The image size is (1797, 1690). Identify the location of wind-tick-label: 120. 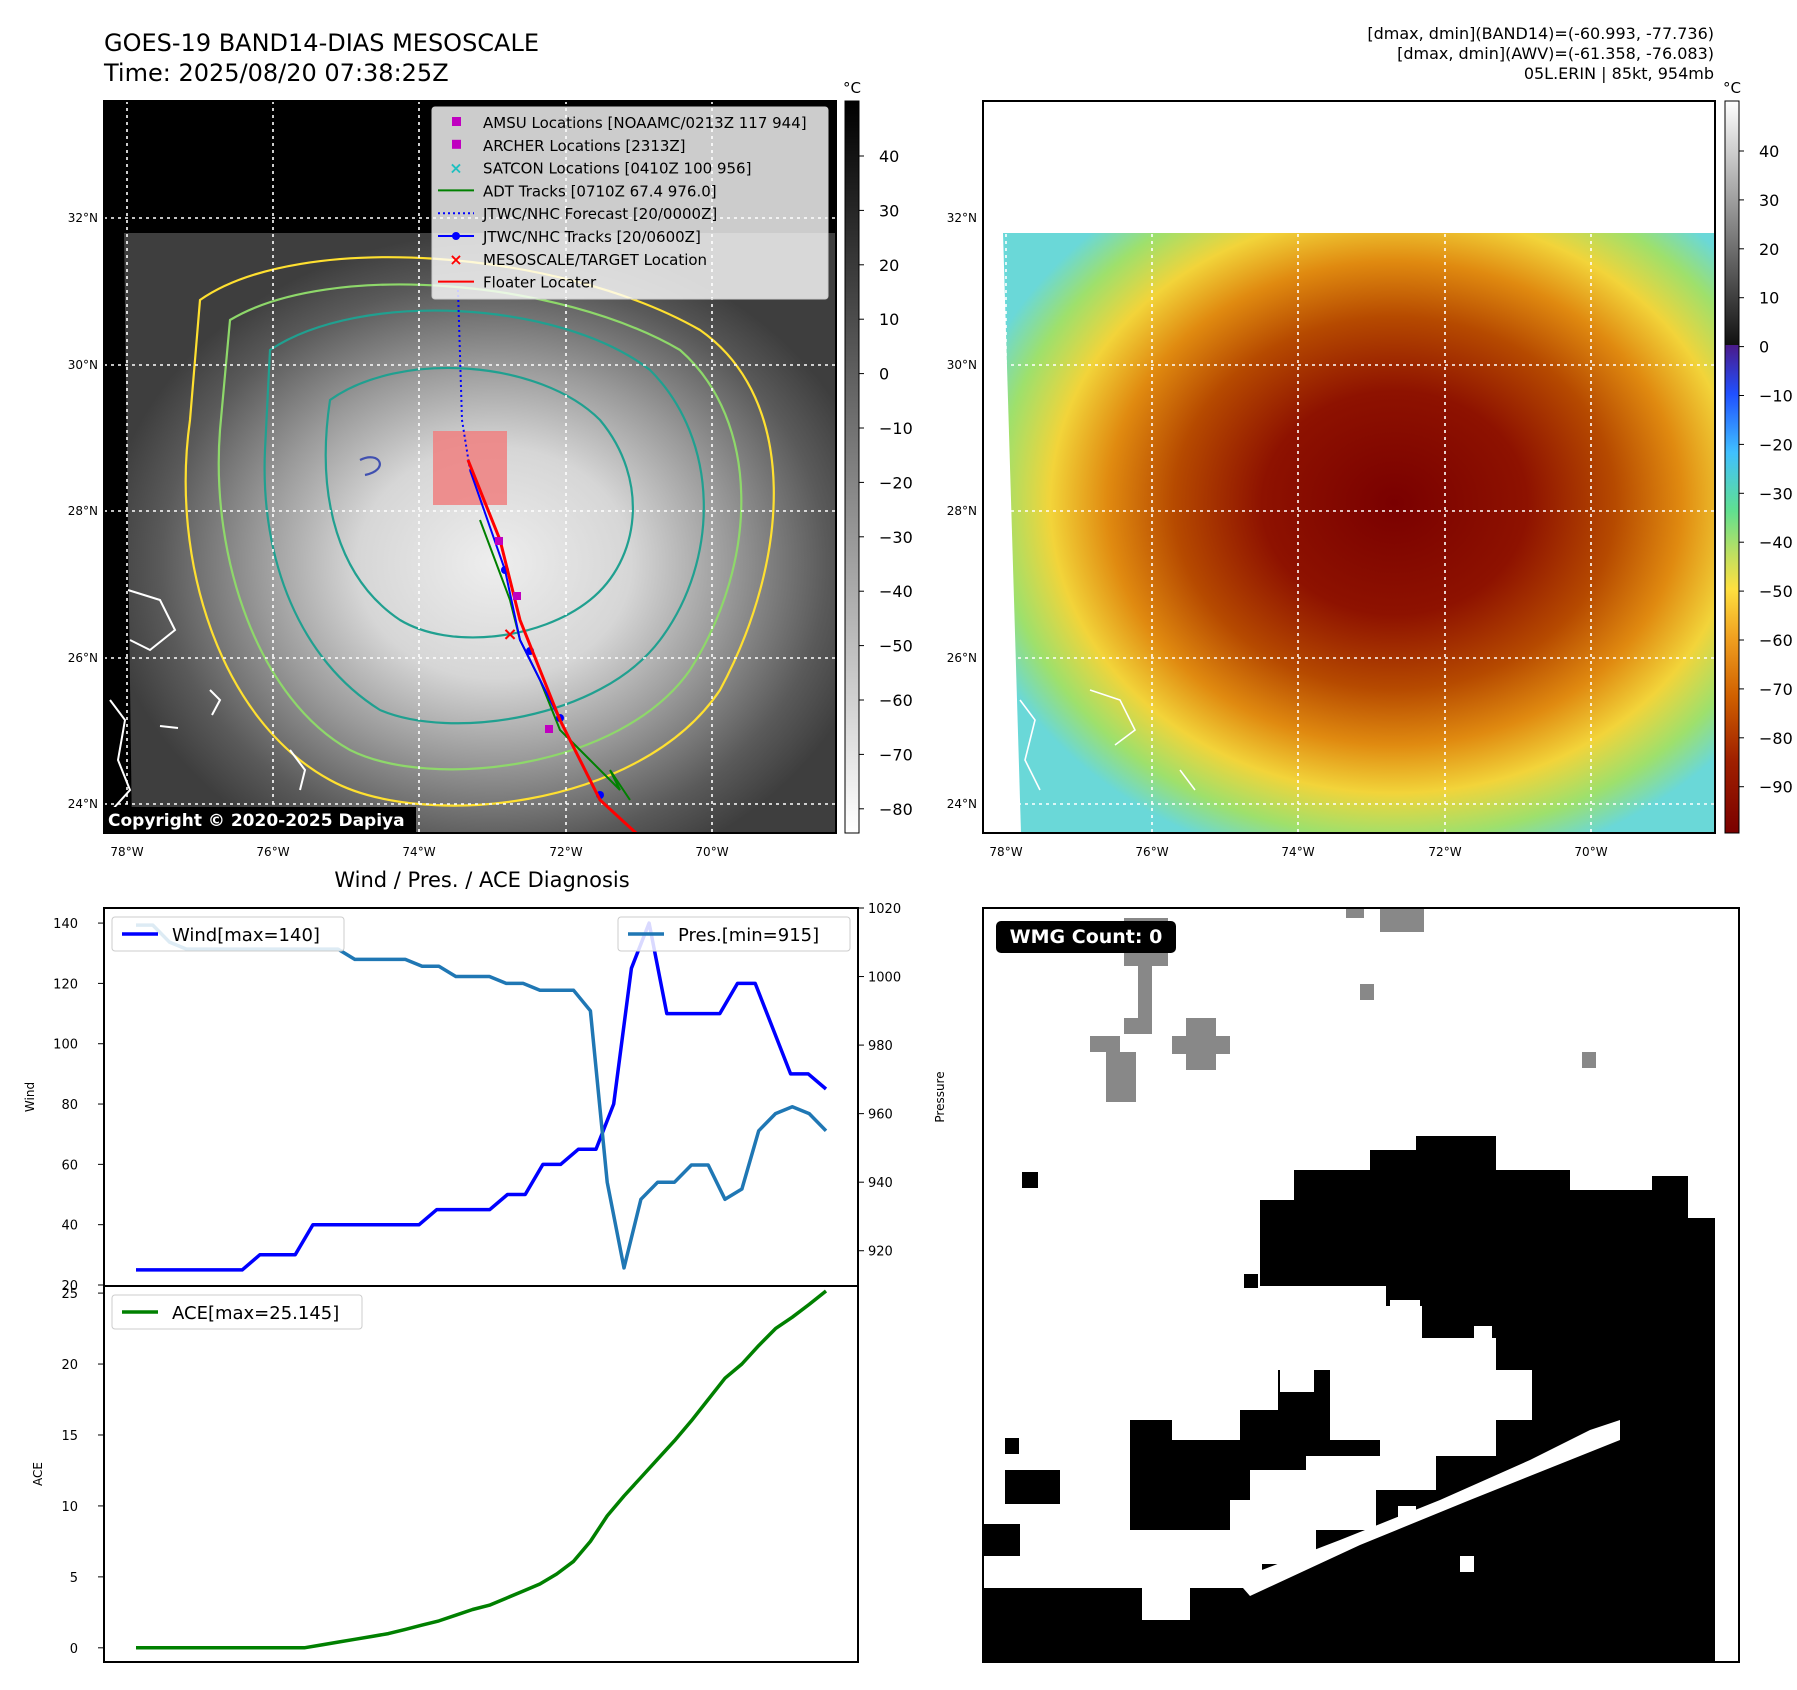
(65, 984).